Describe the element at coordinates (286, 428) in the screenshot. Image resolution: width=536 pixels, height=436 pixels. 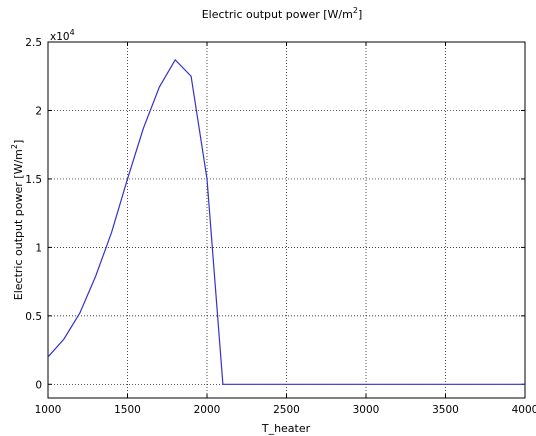
I see `x-axis-label: T_heater` at that location.